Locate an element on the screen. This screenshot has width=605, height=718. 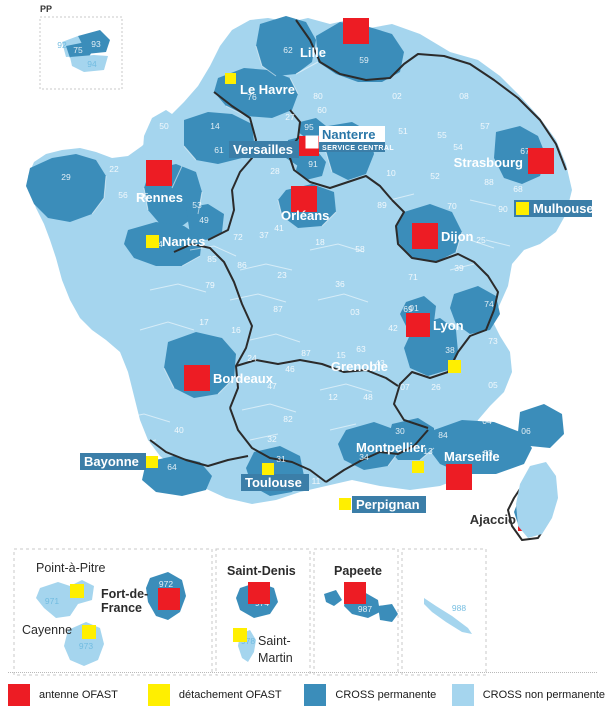
marker-detachement-perpignan is located at coordinates (345, 504).